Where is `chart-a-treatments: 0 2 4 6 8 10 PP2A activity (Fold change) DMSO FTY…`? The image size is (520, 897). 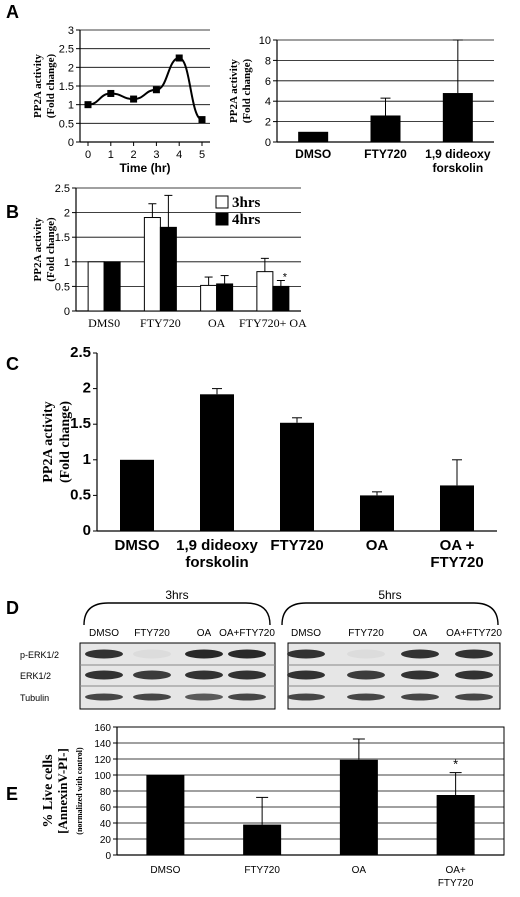
chart-a-treatments: 0 2 4 6 8 10 PP2A activity (Fold change) DMSO FTY… is located at coordinates (361, 105).